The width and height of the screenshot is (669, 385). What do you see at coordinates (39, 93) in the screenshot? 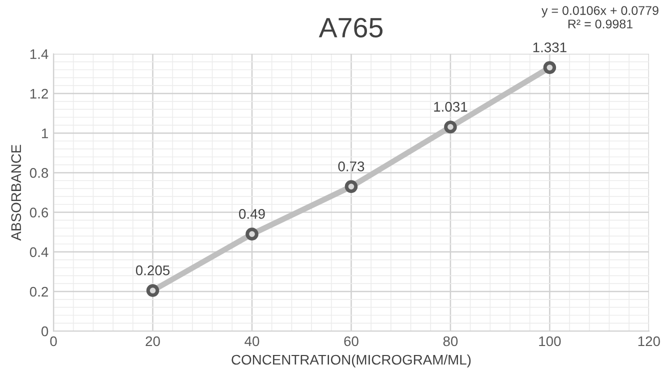
I see `y-tick-label: 1.2` at bounding box center [39, 93].